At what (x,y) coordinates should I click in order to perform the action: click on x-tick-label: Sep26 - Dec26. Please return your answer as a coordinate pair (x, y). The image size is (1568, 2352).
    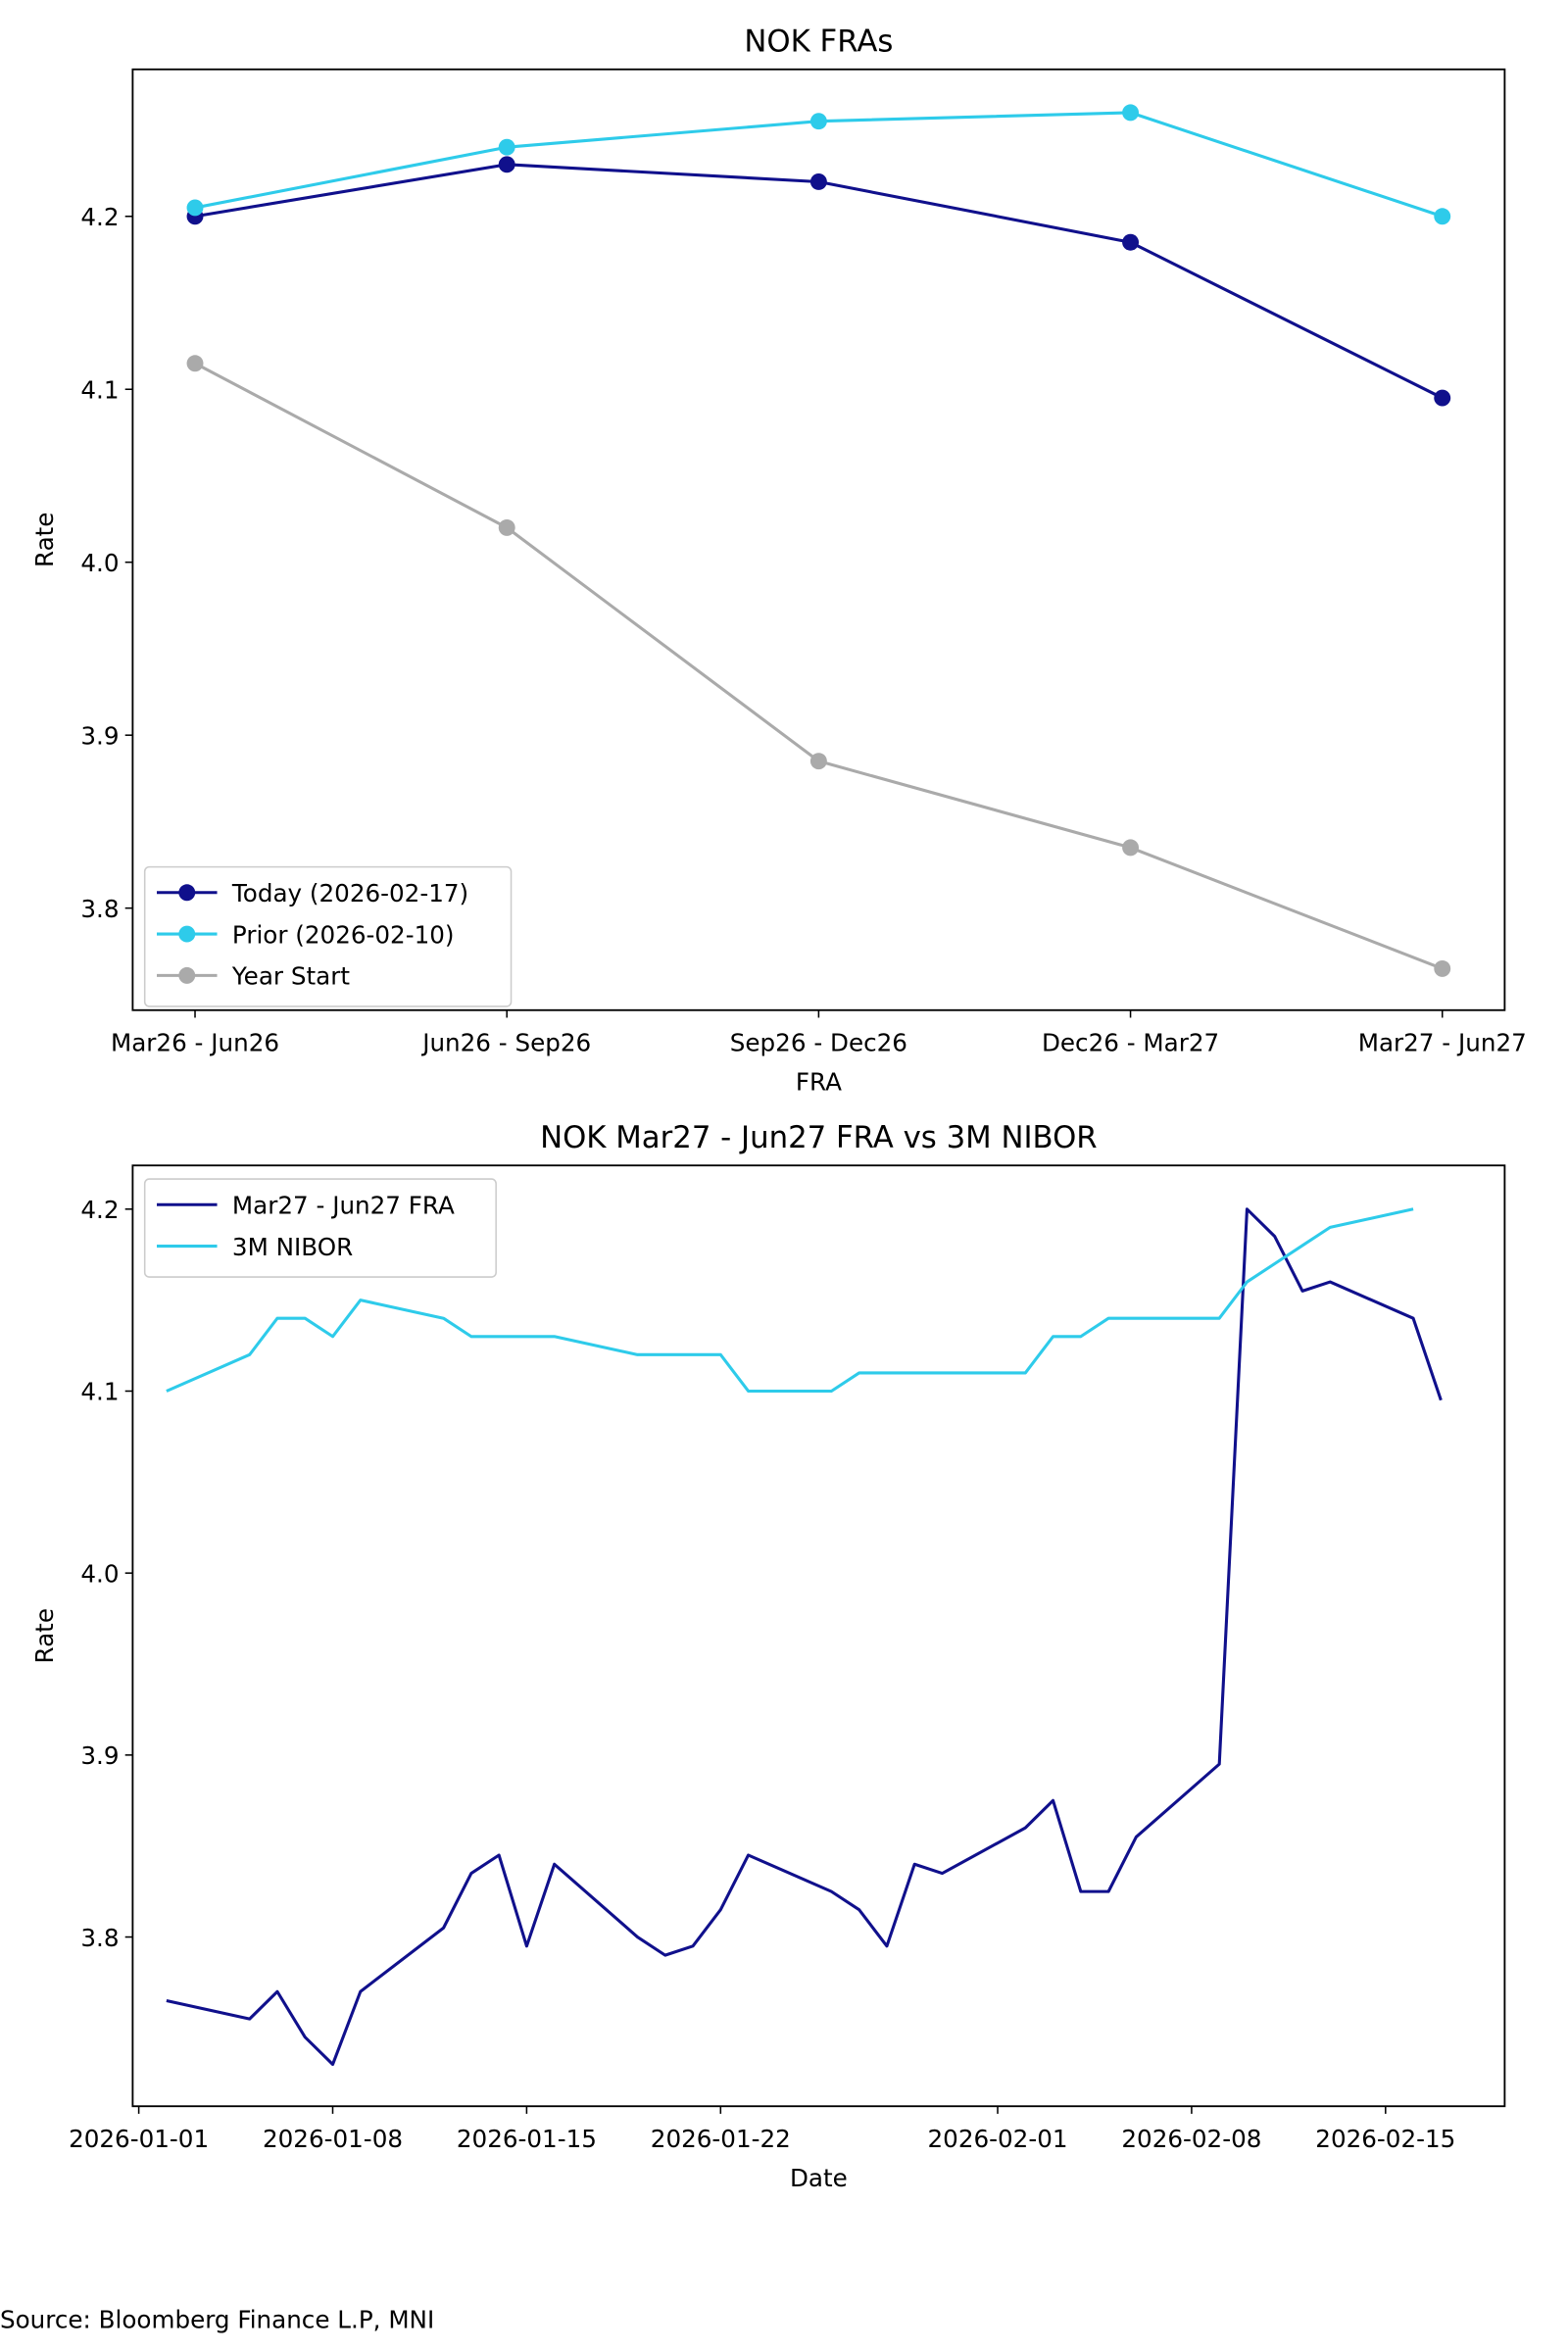
    Looking at the image, I should click on (818, 1042).